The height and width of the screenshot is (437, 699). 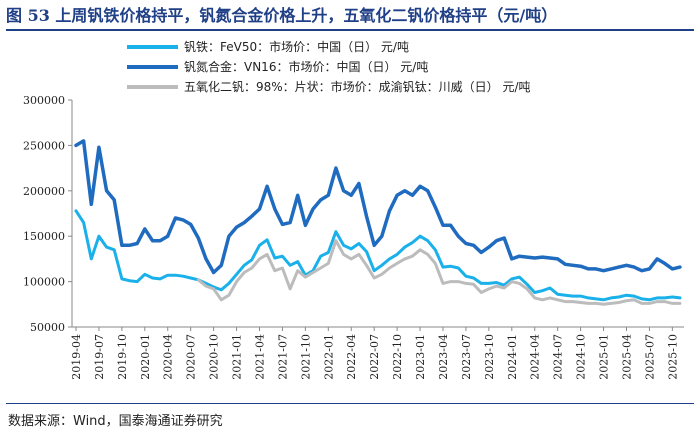 I want to click on x-tick-label: 2019-10, so click(x=122, y=357).